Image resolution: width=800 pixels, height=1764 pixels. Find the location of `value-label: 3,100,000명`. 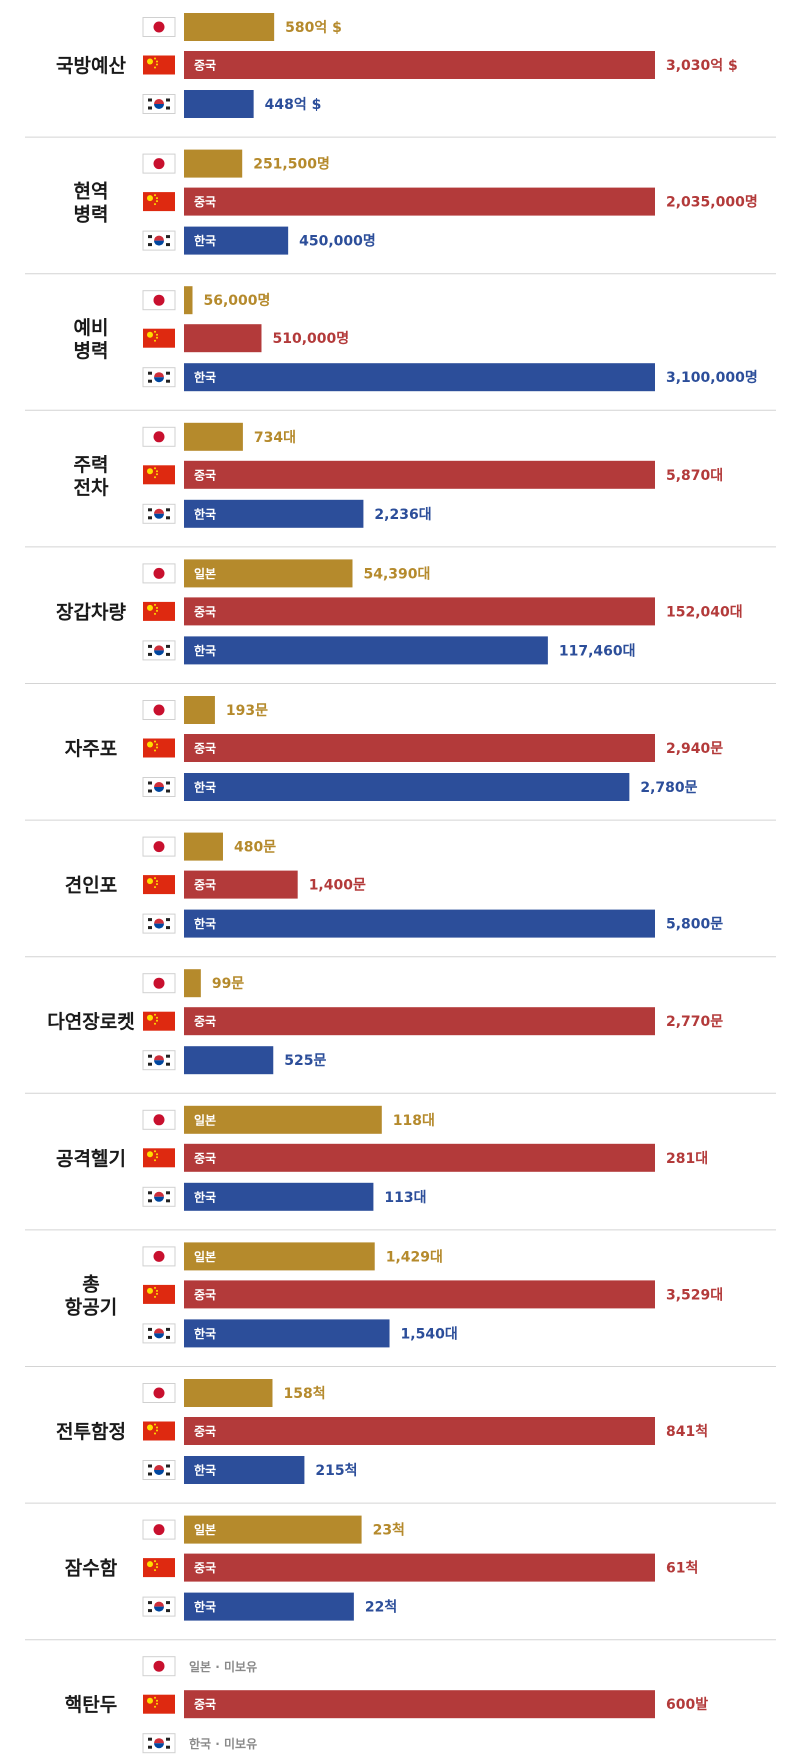

value-label: 3,100,000명 is located at coordinates (712, 377).